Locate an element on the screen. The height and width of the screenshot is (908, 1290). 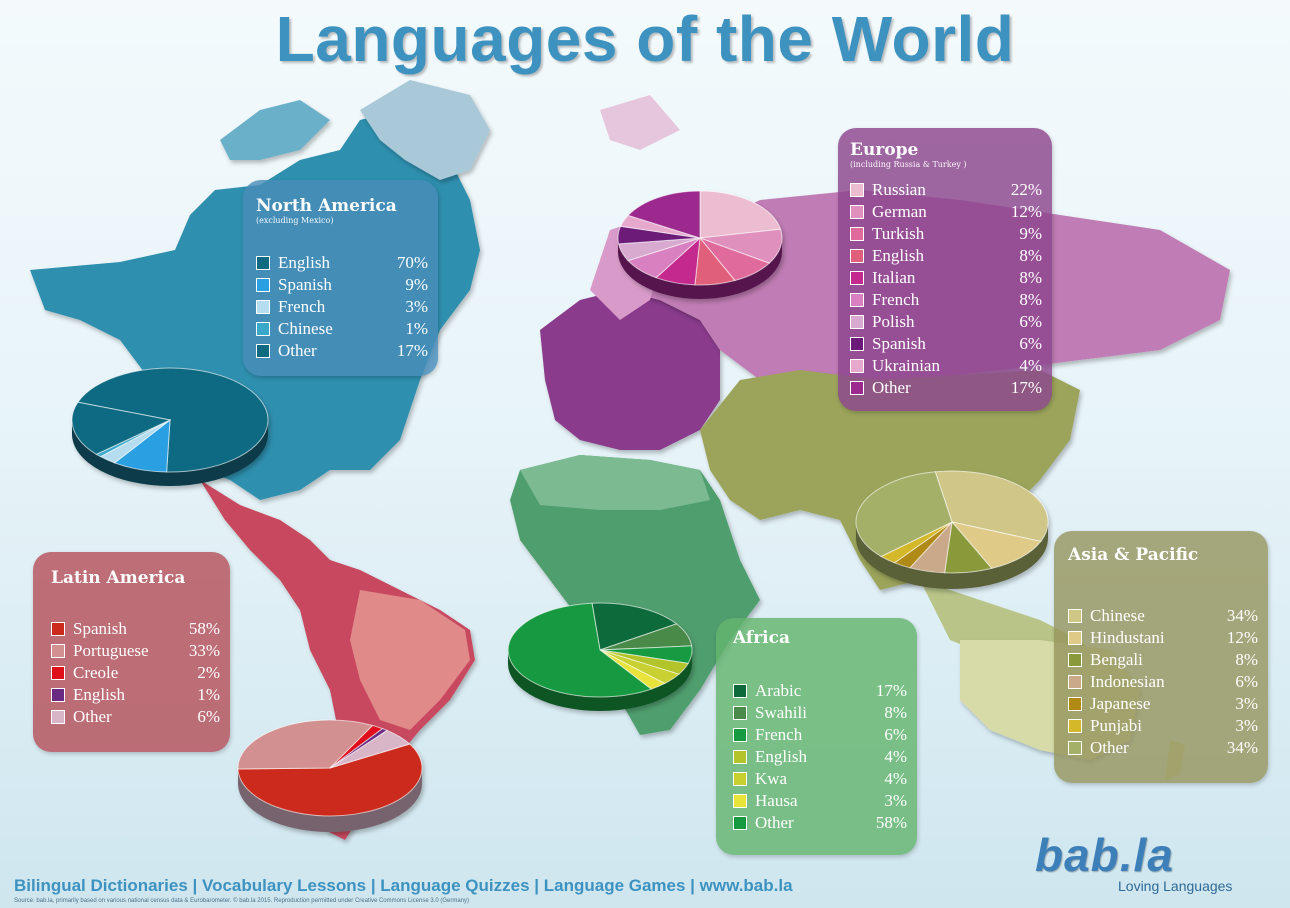
legend-item: Russian 22% is located at coordinates (946, 190).